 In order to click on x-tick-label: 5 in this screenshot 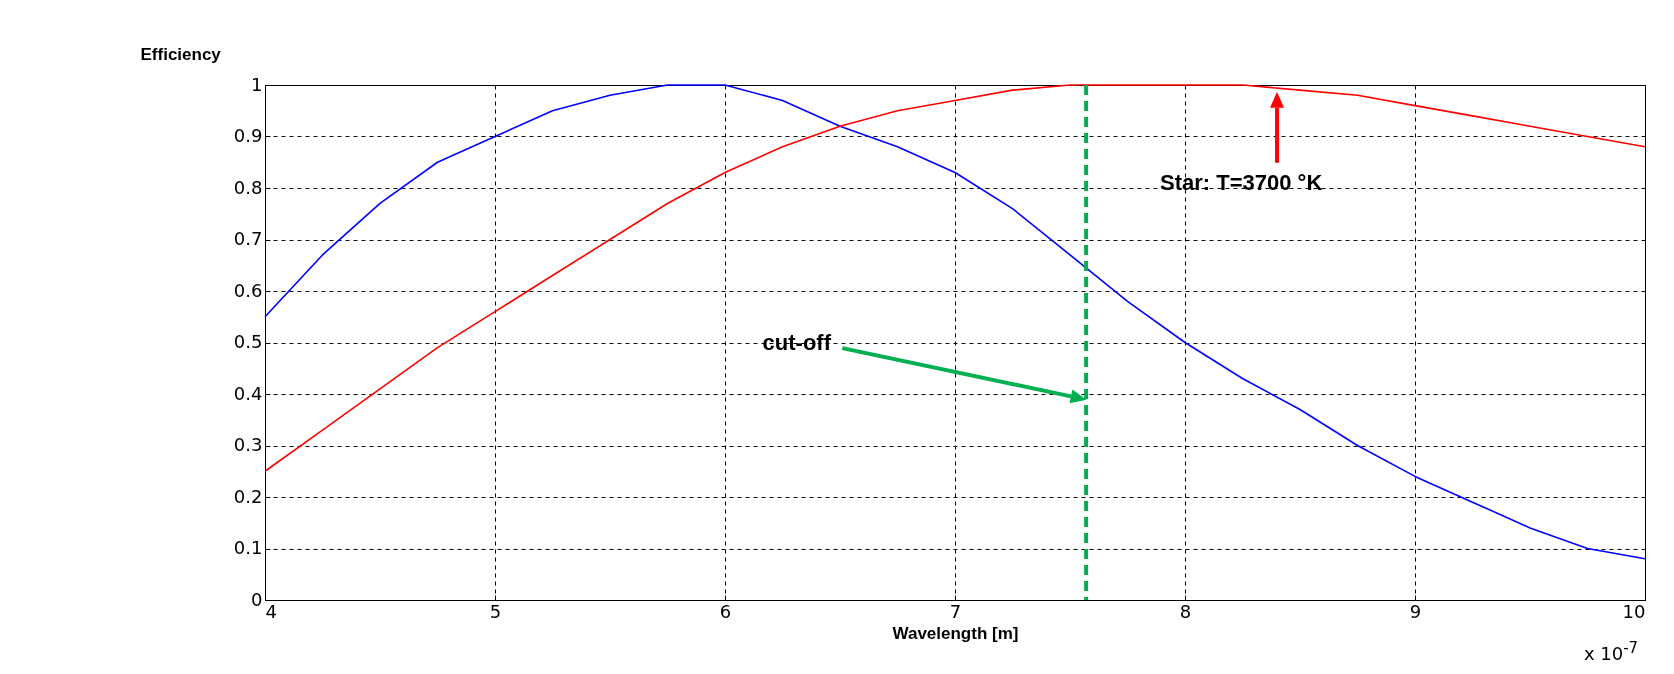, I will do `click(495, 611)`.